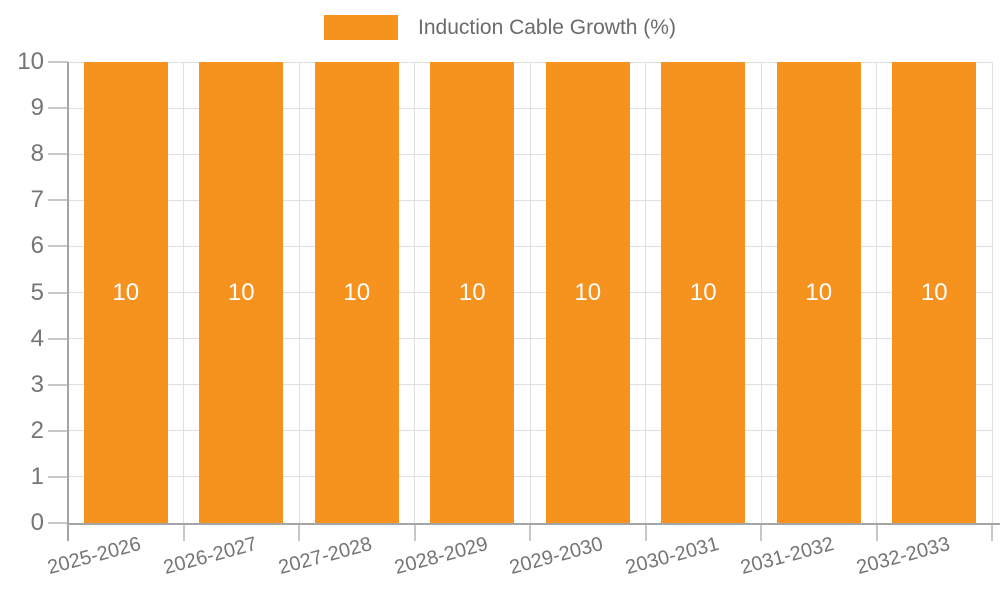 This screenshot has width=1000, height=600. I want to click on y-axis-line, so click(68, 301).